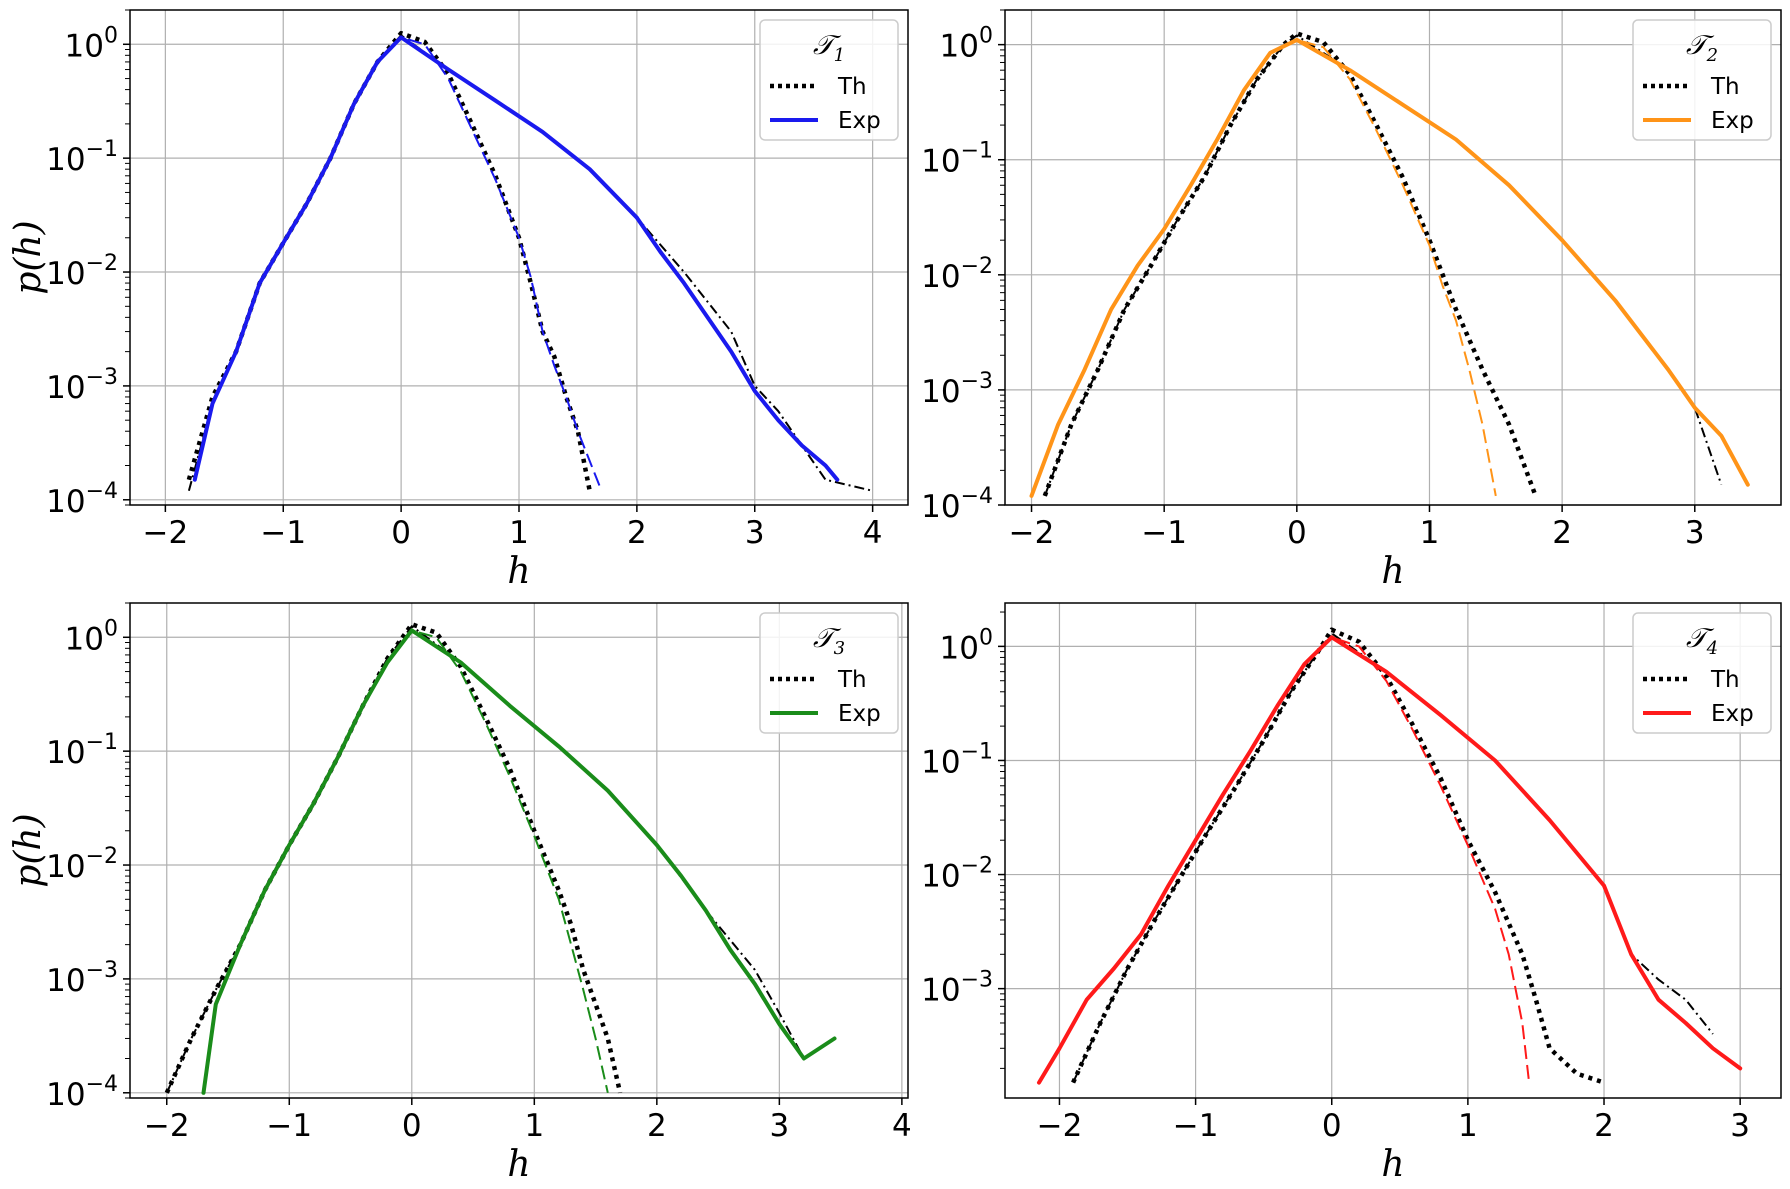 This screenshot has width=1790, height=1189. I want to click on series-theory-narrow, so click(393, 858).